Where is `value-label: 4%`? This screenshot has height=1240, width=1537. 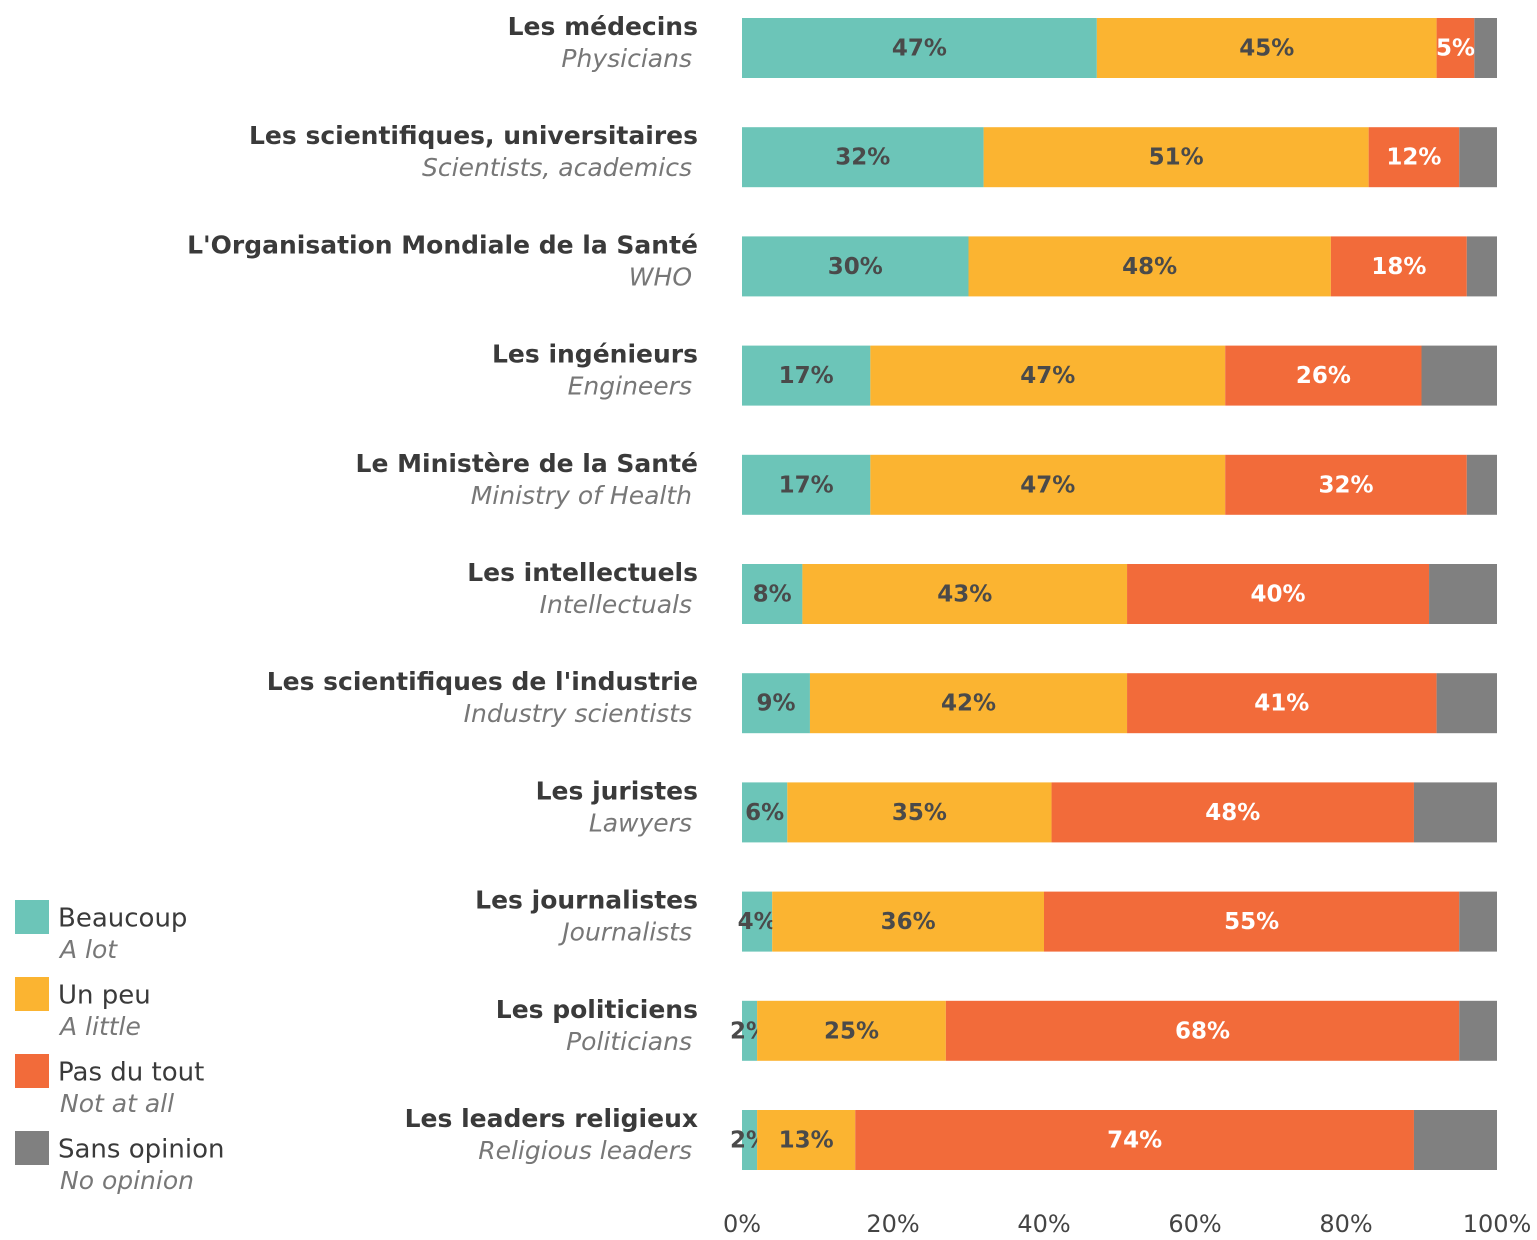 value-label: 4% is located at coordinates (757, 922).